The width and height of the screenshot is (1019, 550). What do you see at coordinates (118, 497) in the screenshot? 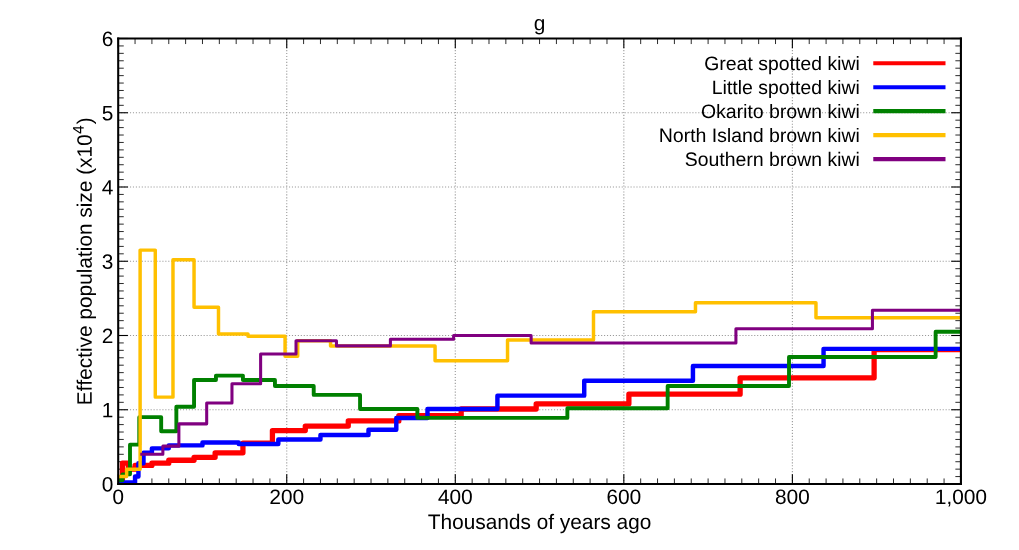
I see `x-tick-label: 0` at bounding box center [118, 497].